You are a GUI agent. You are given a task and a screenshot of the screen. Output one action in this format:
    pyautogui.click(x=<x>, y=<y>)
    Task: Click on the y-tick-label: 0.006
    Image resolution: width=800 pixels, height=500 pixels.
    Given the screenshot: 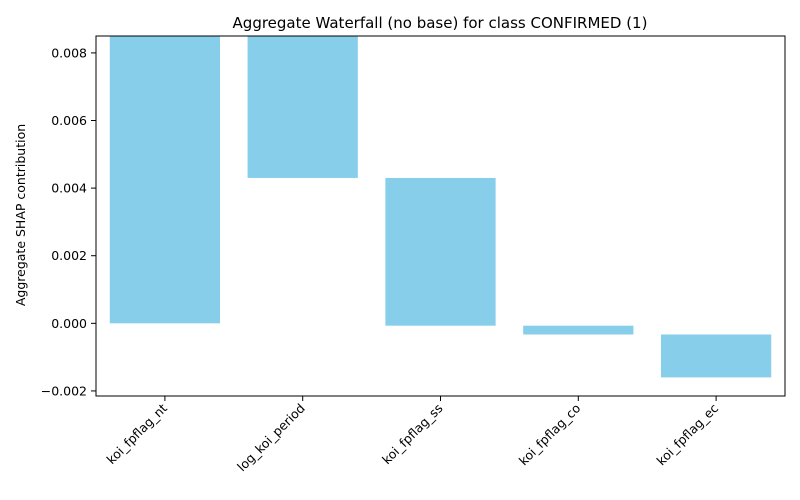 What is the action you would take?
    pyautogui.click(x=69, y=120)
    